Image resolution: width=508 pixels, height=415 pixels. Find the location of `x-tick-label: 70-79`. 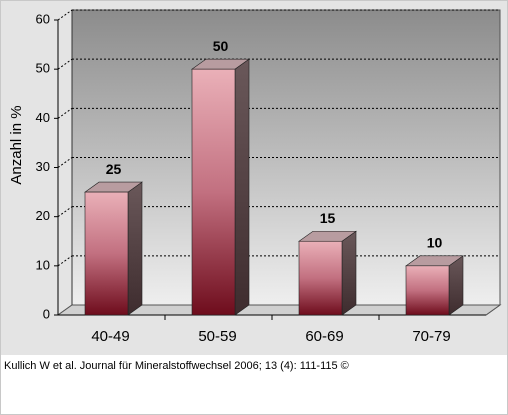

x-tick-label: 70-79 is located at coordinates (431, 336).